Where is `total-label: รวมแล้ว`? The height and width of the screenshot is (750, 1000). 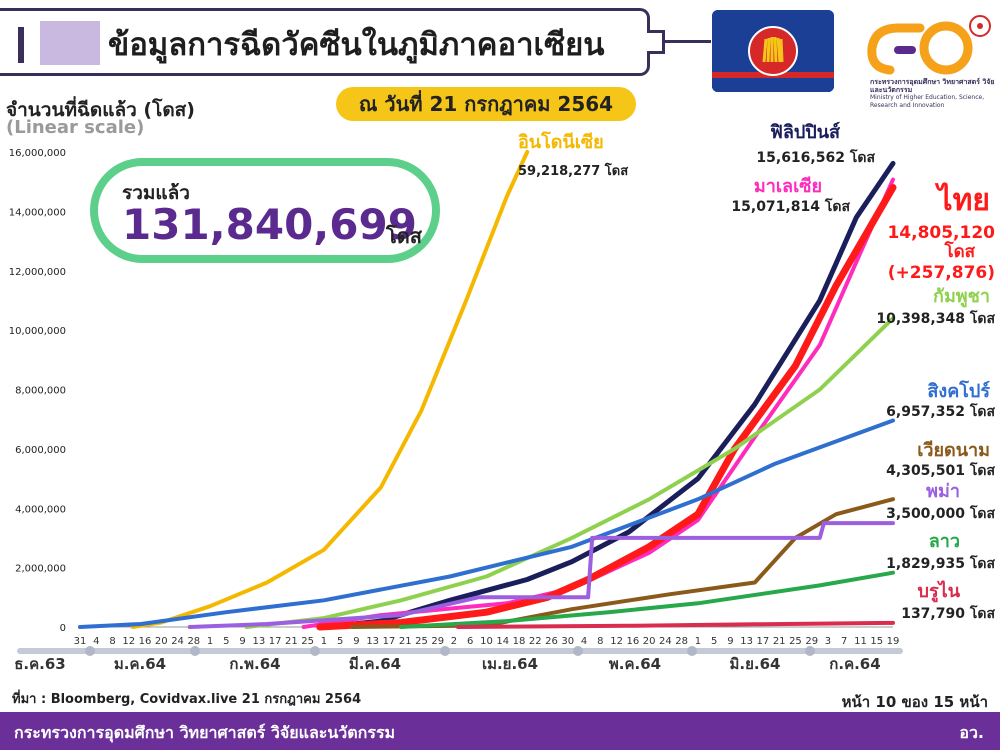
total-label: รวมแล้ว is located at coordinates (156, 193).